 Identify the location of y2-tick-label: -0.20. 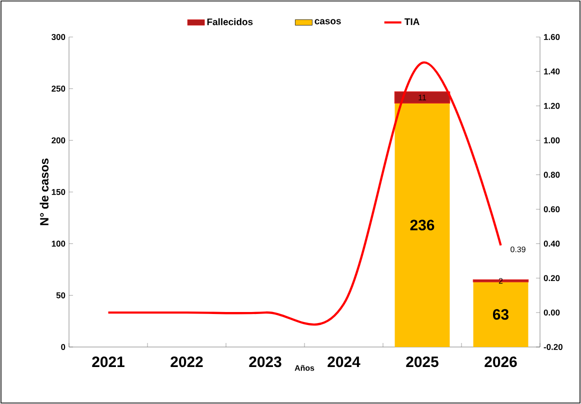
(553, 347).